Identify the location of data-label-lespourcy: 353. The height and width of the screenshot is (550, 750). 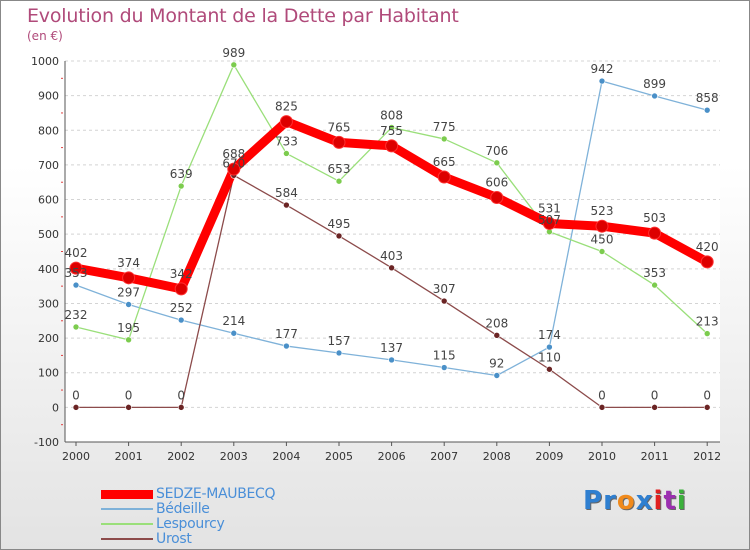
(654, 273).